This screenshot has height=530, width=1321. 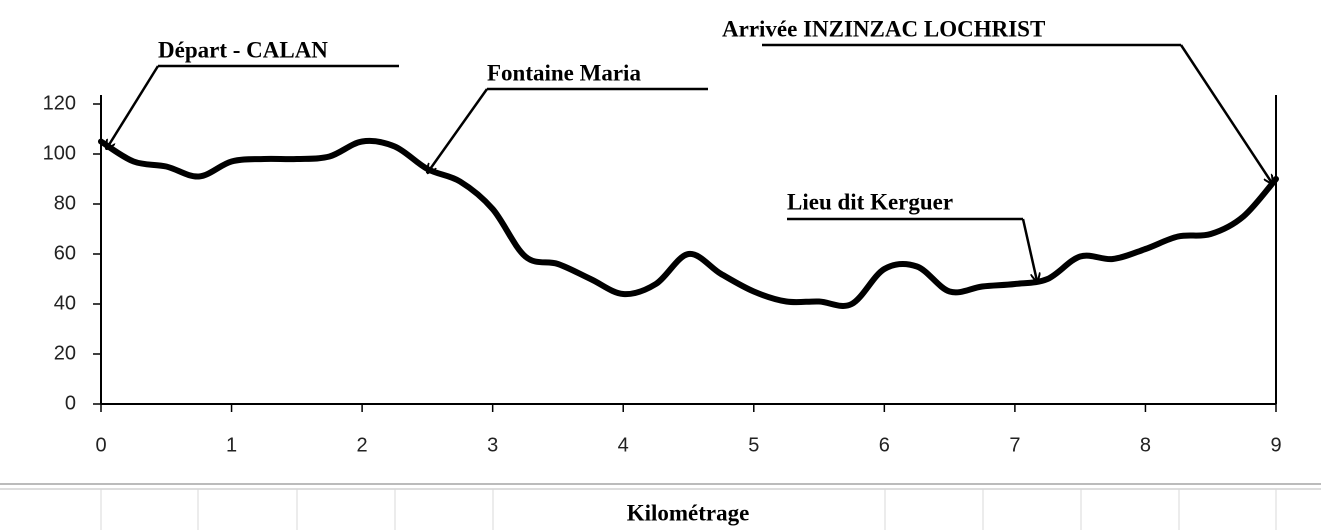 I want to click on x-tick-label: 6, so click(x=884, y=445).